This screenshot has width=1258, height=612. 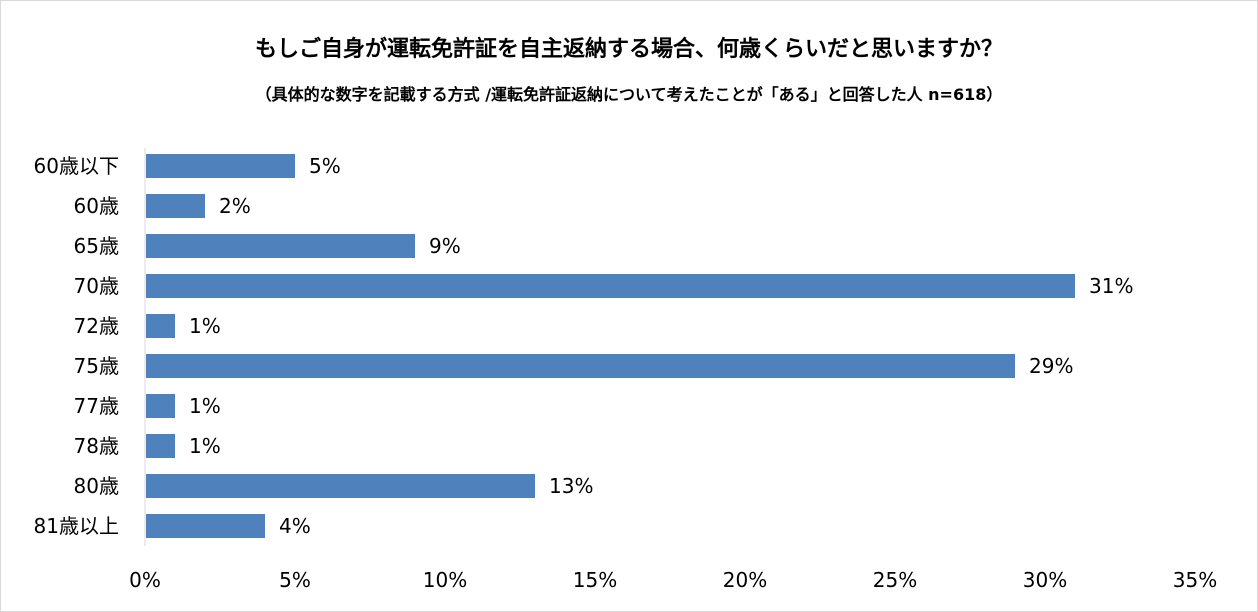 What do you see at coordinates (96, 326) in the screenshot?
I see `category-label: 72歳` at bounding box center [96, 326].